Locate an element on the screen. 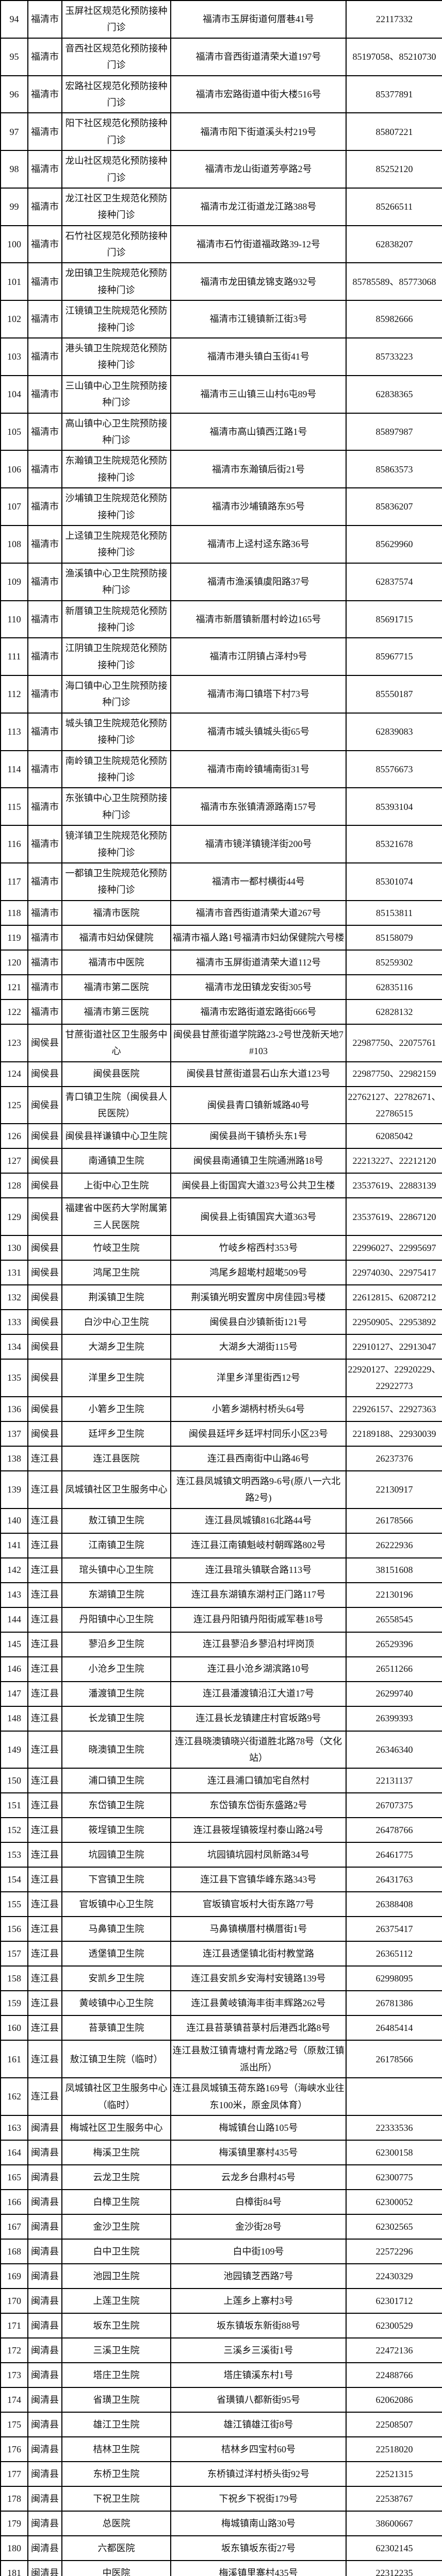 The image size is (442, 2576). cell-institution: 龙山社区规范化预防接种门诊 is located at coordinates (116, 169).